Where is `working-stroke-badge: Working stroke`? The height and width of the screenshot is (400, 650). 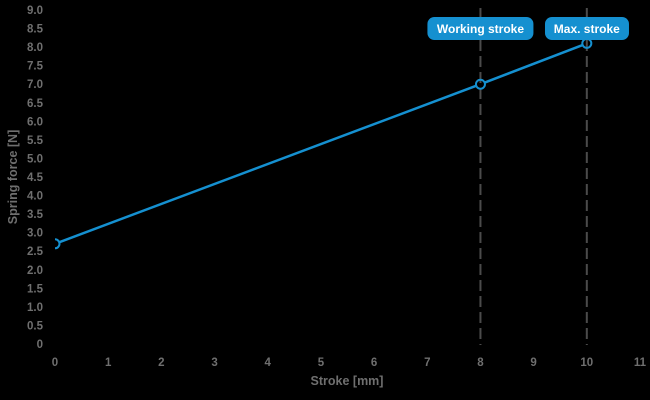
working-stroke-badge: Working stroke is located at coordinates (480, 28).